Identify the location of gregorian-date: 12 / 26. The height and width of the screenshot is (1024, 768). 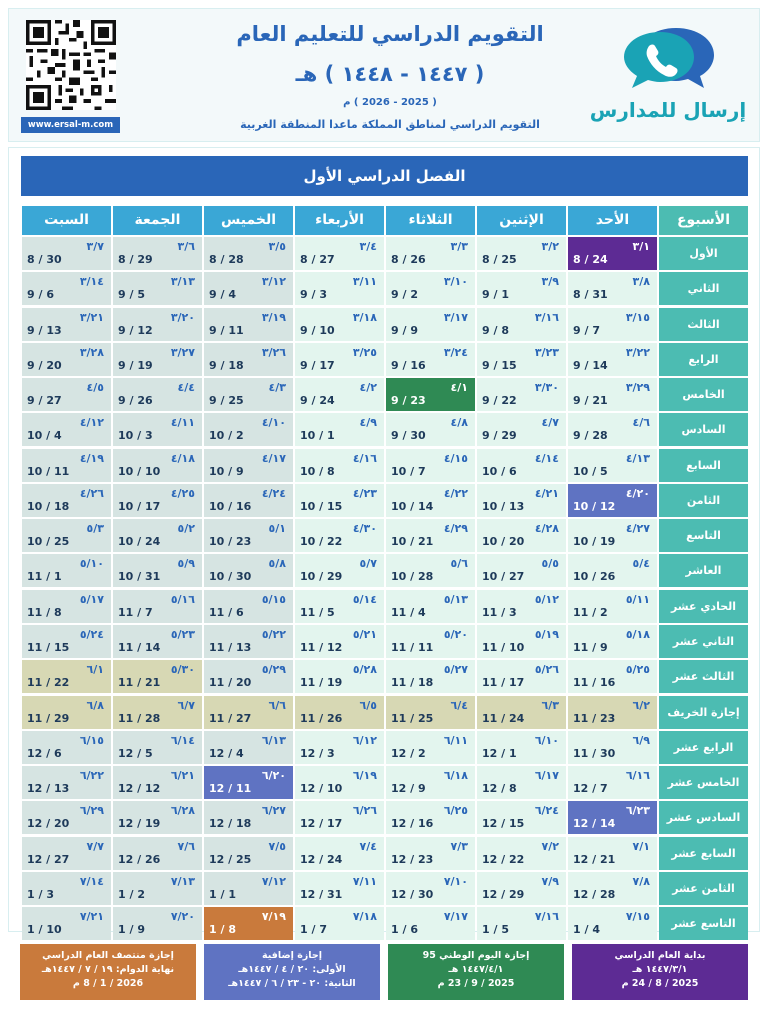
(139, 859).